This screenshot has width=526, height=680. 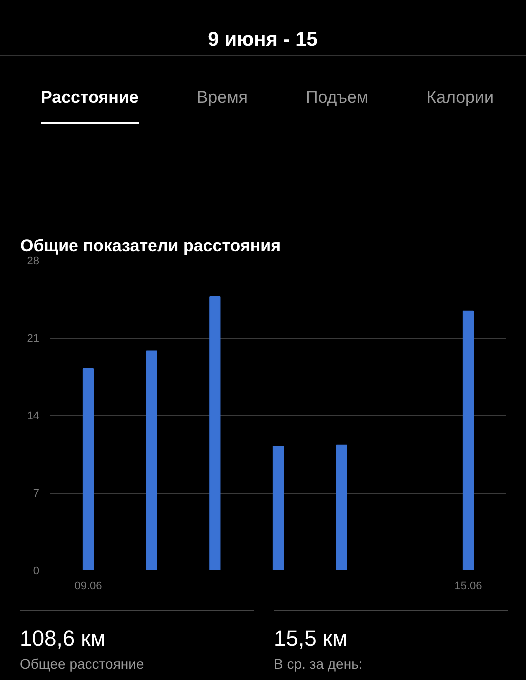 What do you see at coordinates (337, 98) in the screenshot?
I see `text: Подъем` at bounding box center [337, 98].